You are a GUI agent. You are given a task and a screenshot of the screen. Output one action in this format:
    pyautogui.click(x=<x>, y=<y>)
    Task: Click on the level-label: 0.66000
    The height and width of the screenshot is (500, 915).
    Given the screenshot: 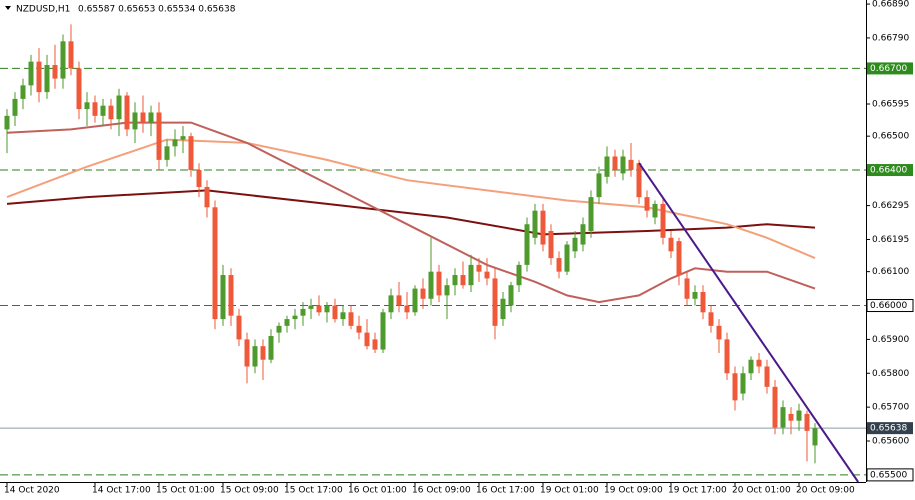 What is the action you would take?
    pyautogui.click(x=888, y=306)
    